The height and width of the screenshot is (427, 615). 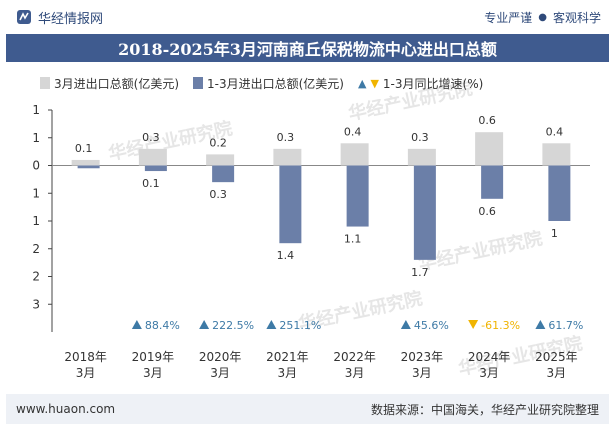 What do you see at coordinates (422, 365) in the screenshot?
I see `x-tick-label: 2023年 3月` at bounding box center [422, 365].